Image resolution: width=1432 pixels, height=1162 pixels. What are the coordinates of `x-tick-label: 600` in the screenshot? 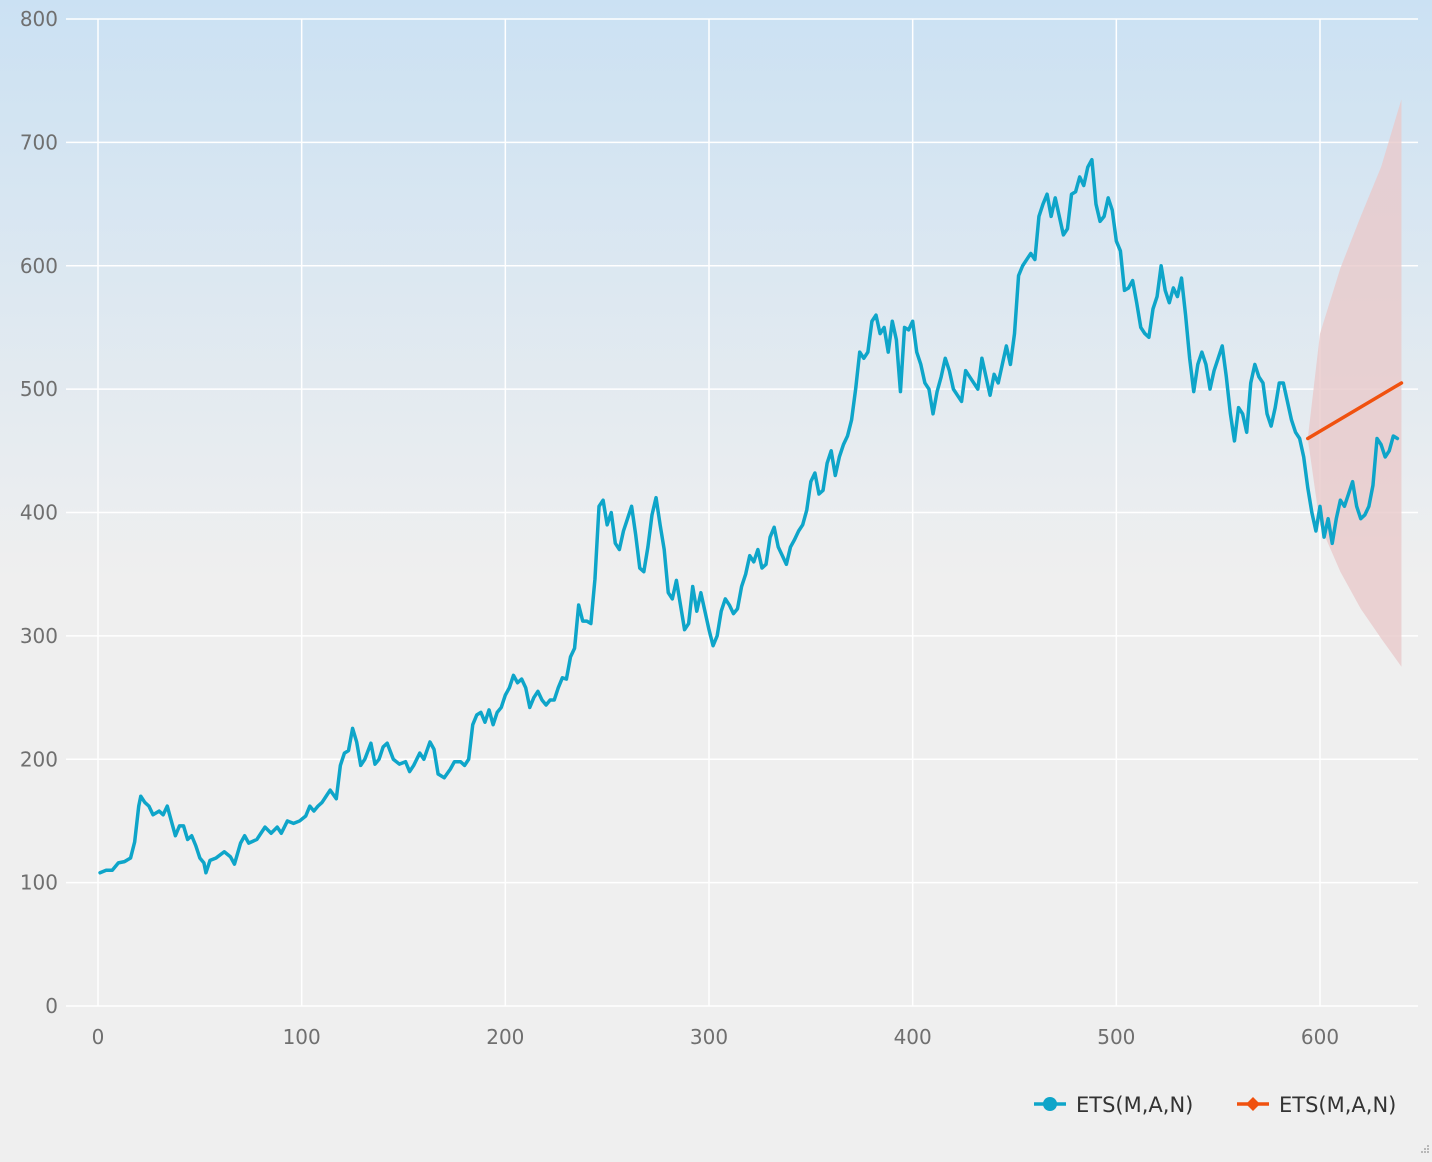 It's located at (1320, 1037).